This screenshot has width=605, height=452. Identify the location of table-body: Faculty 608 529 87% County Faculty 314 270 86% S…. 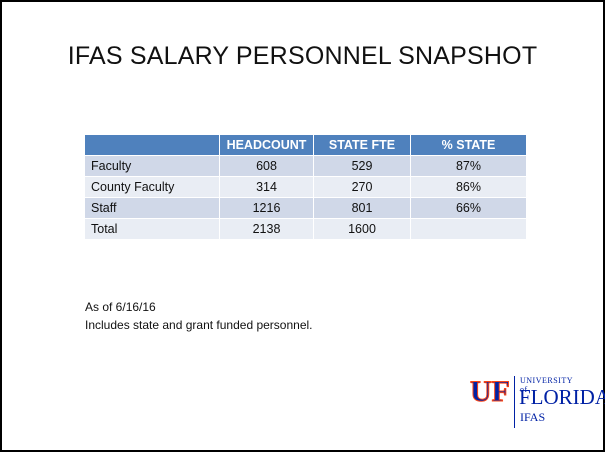
(305, 197).